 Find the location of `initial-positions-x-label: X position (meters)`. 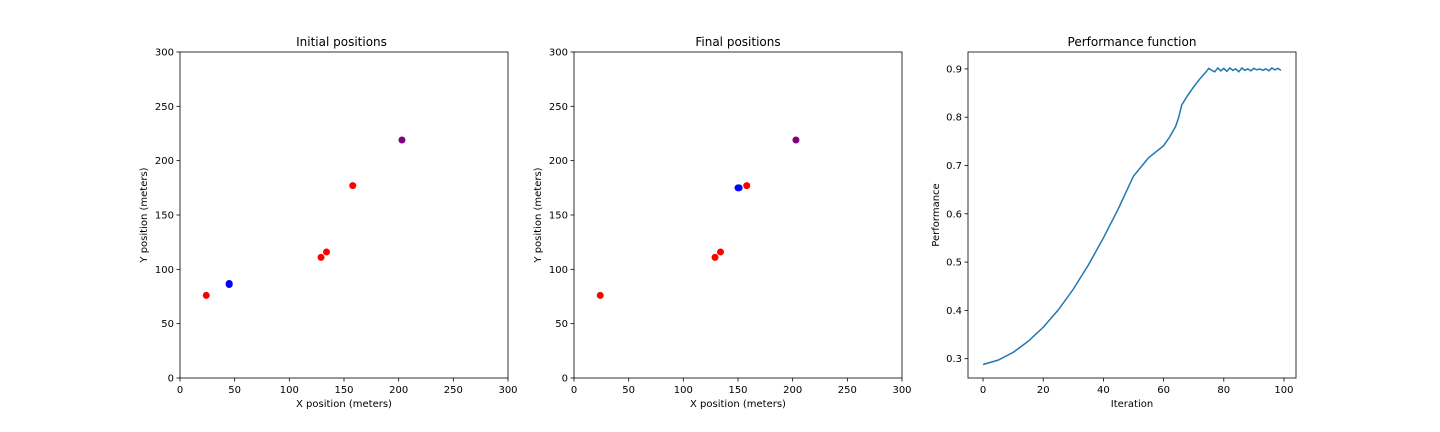

initial-positions-x-label: X position (meters) is located at coordinates (344, 404).